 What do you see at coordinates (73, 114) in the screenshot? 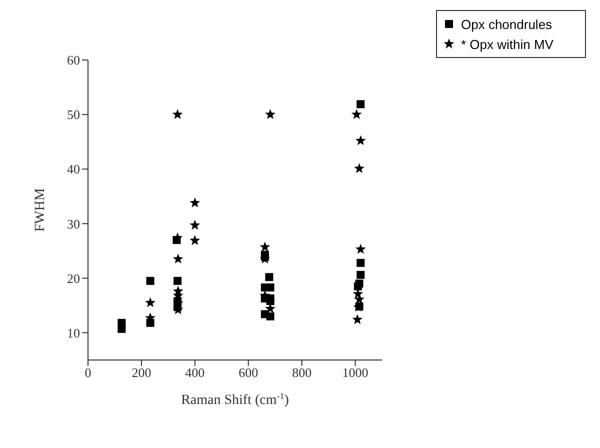
I see `y-tick-label: 50` at bounding box center [73, 114].